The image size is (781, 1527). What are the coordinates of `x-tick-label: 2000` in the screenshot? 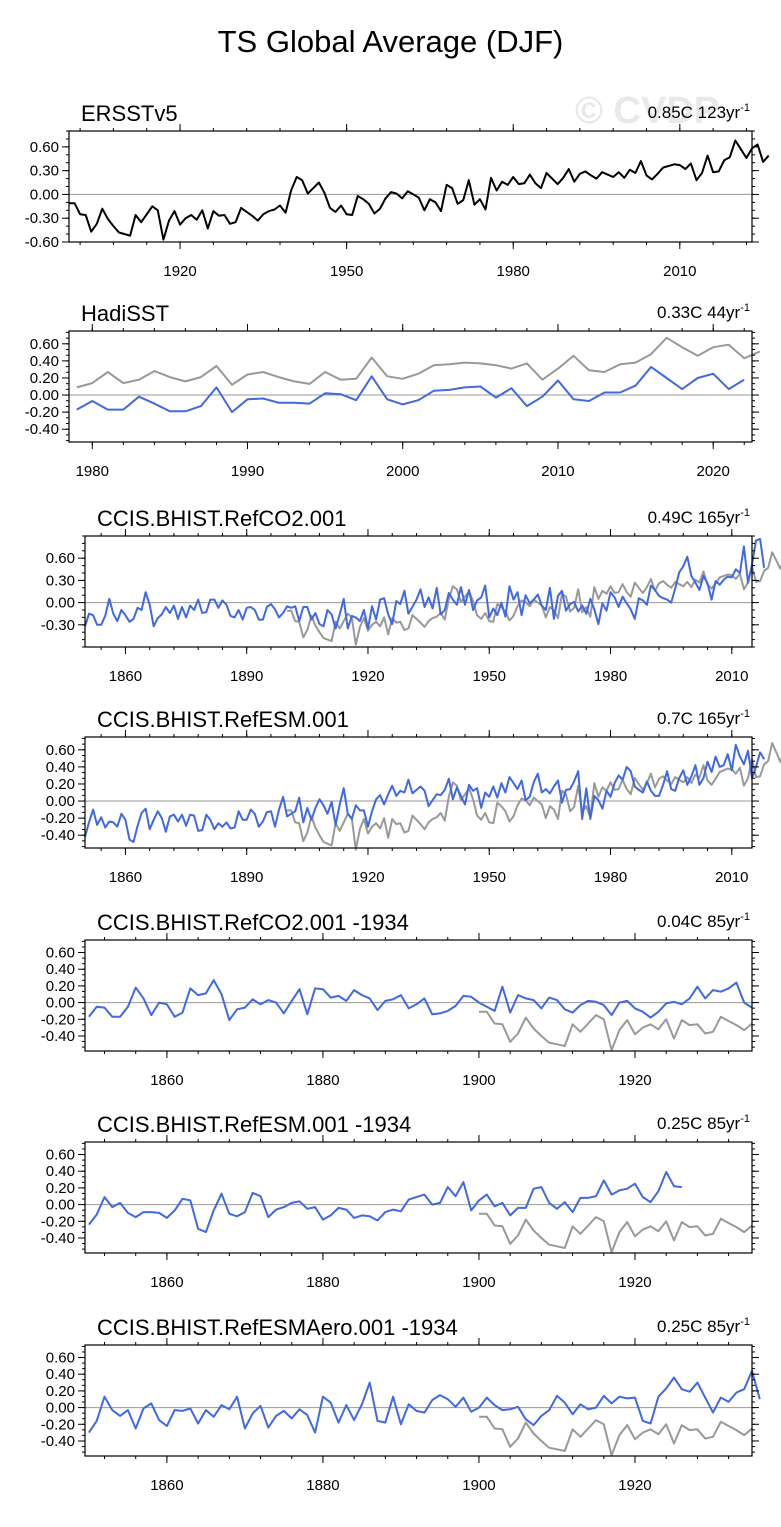 It's located at (402, 471).